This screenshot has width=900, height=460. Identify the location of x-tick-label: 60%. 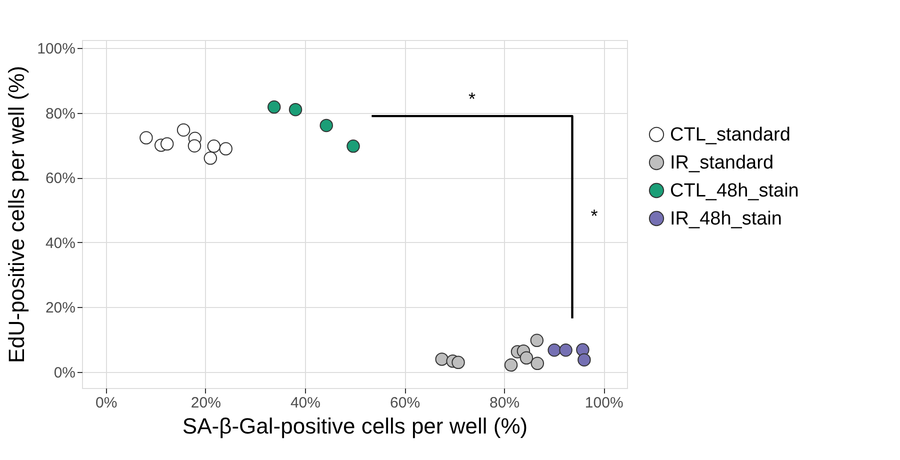
(405, 403).